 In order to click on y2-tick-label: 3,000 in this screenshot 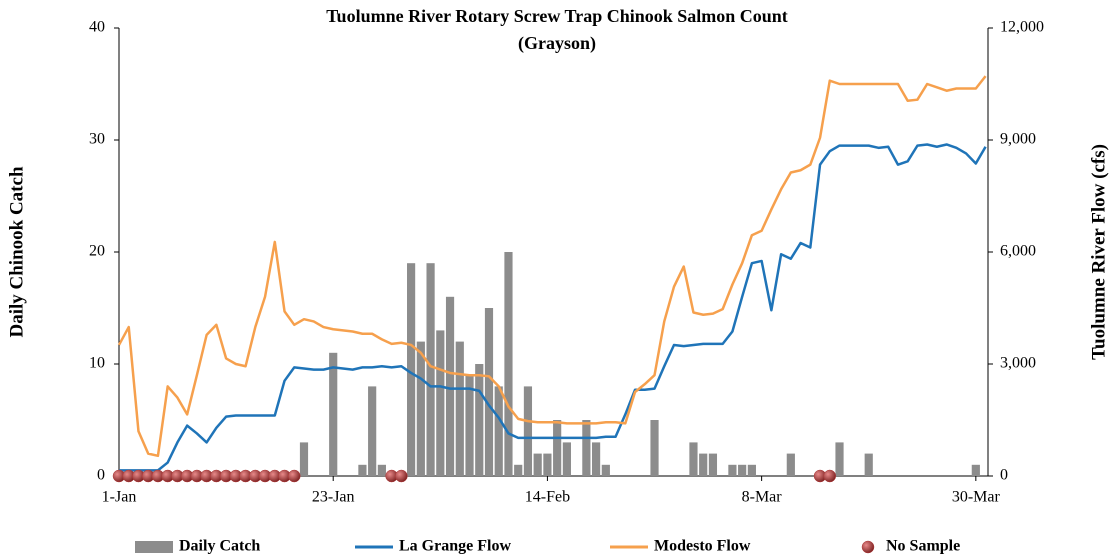, I will do `click(1018, 363)`.